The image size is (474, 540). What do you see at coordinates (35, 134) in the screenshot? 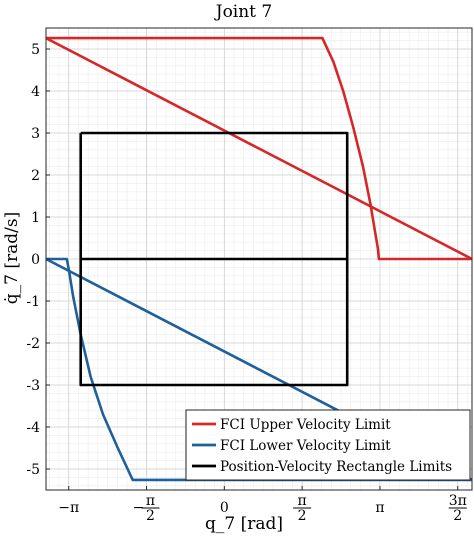
I see `y-tick-label: 3` at bounding box center [35, 134].